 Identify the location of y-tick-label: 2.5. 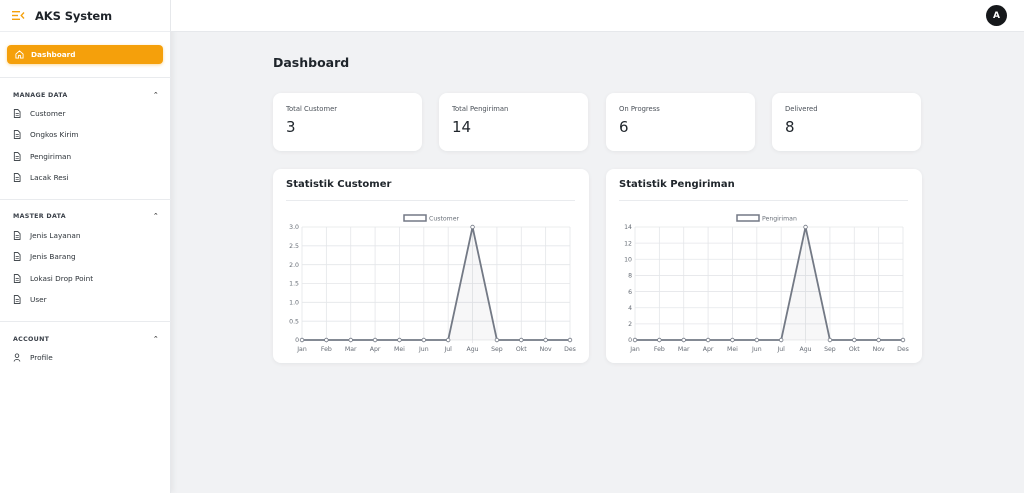
(294, 246).